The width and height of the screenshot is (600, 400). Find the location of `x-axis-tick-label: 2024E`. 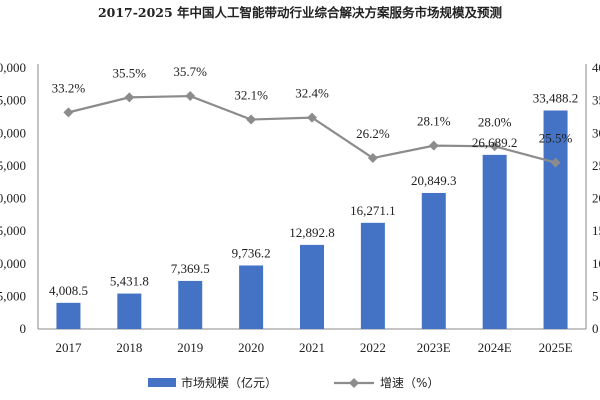

x-axis-tick-label: 2024E is located at coordinates (495, 347).